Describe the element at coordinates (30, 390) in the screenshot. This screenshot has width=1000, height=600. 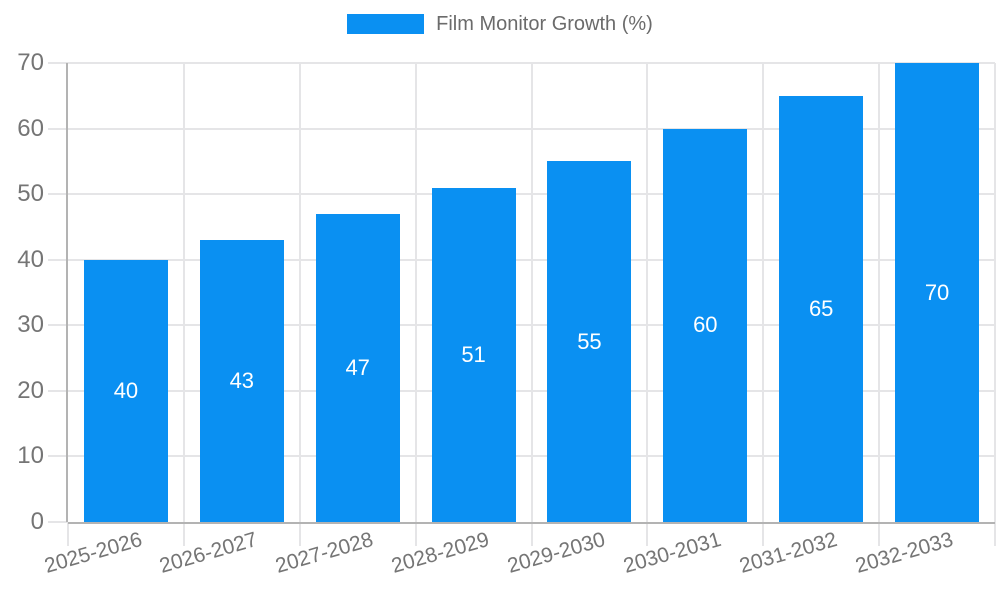
I see `y-axis-label: 20` at that location.